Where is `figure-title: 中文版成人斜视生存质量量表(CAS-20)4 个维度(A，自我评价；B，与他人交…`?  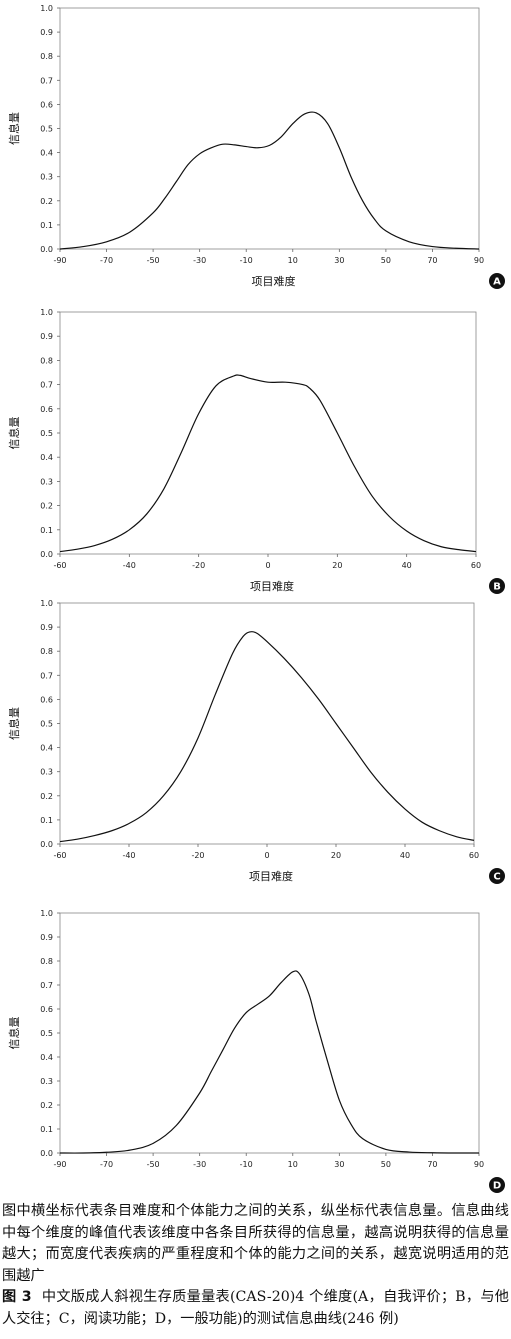 figure-title: 中文版成人斜视生存质量量表(CAS-20)4 个维度(A，自我评价；B，与他人交… is located at coordinates (255, 1308).